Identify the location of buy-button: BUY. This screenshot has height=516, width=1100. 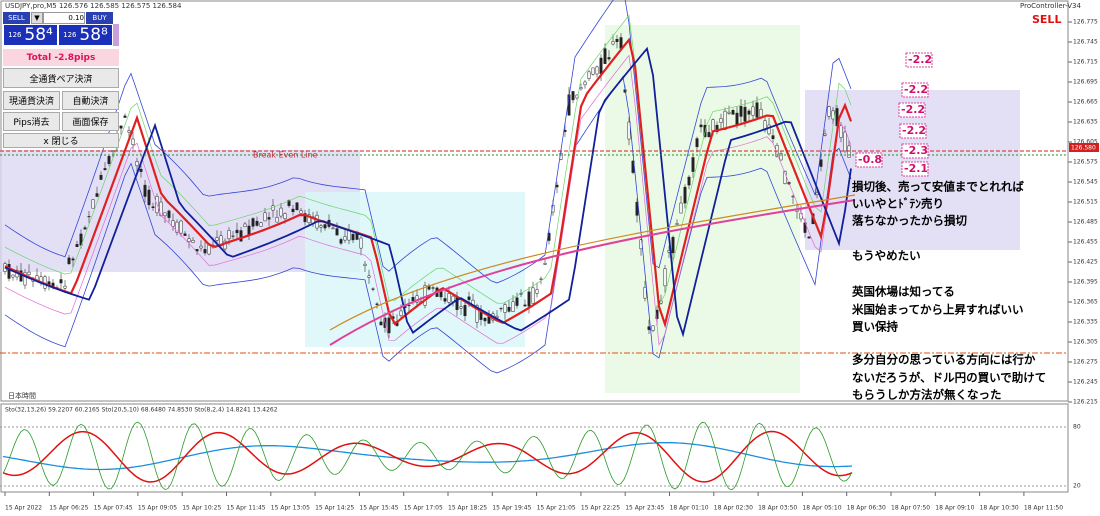
(99, 18).